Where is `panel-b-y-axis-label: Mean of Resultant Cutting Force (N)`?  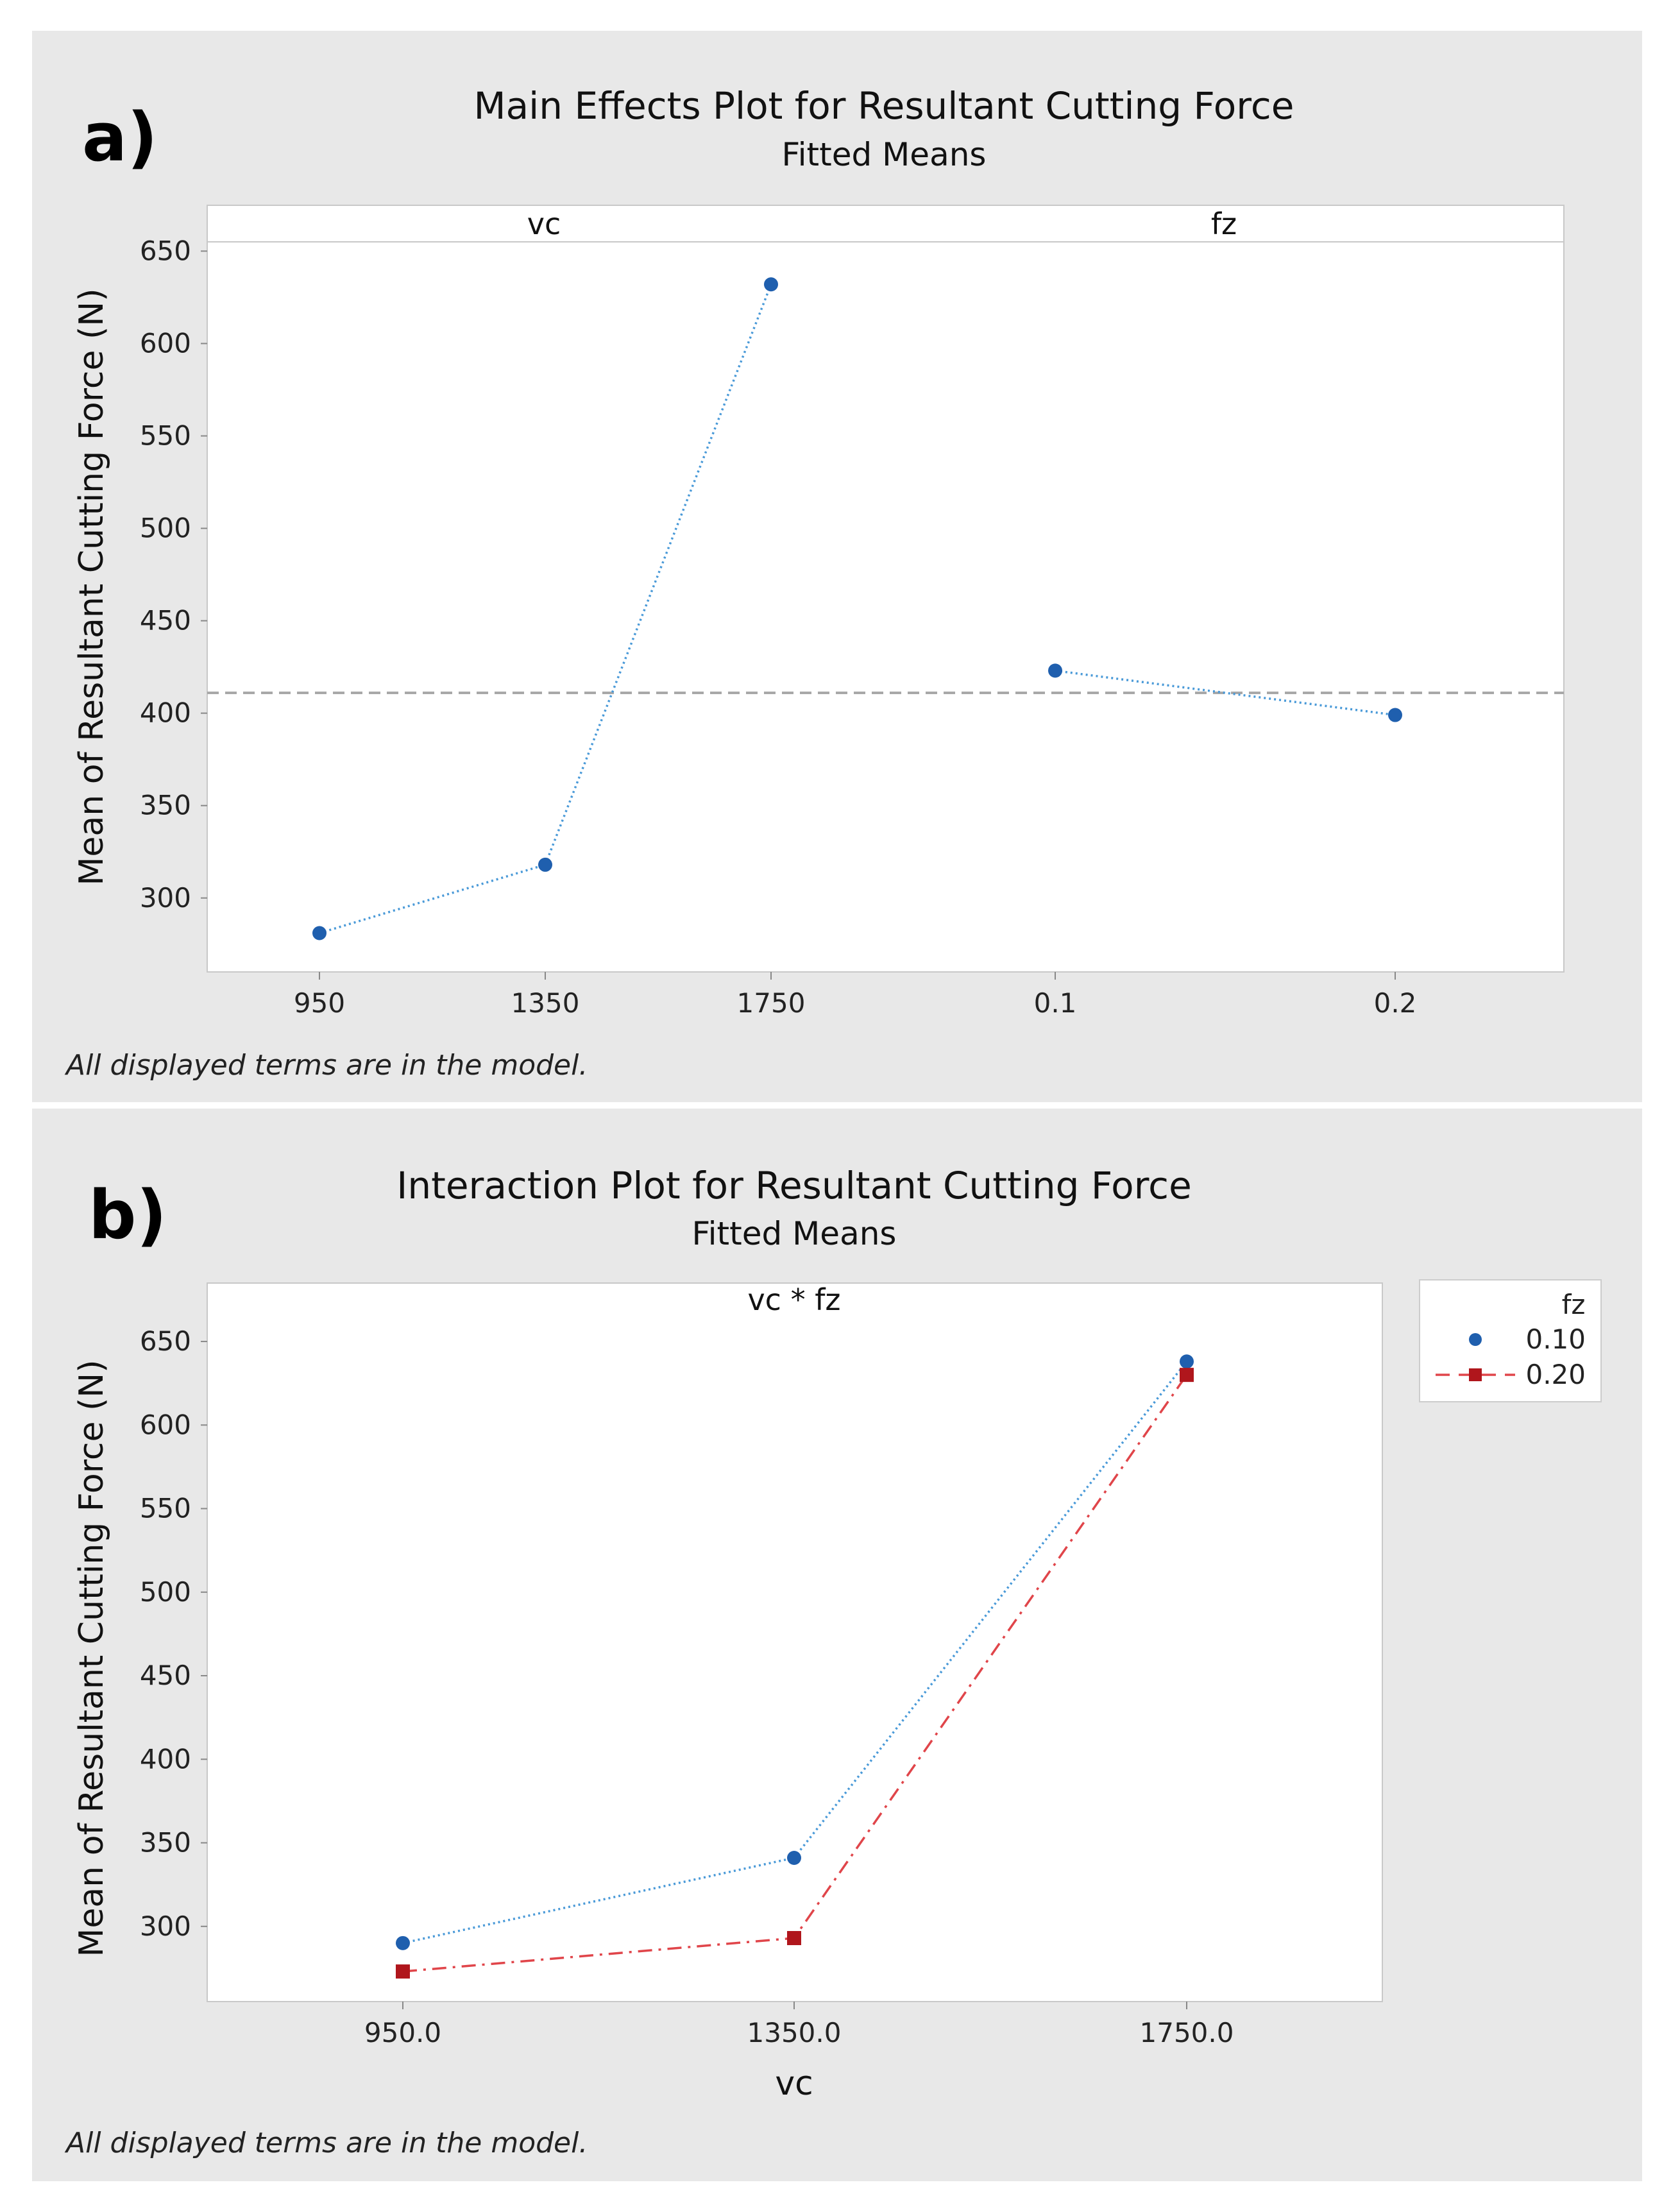
panel-b-y-axis-label: Mean of Resultant Cutting Force (N) is located at coordinates (91, 1658).